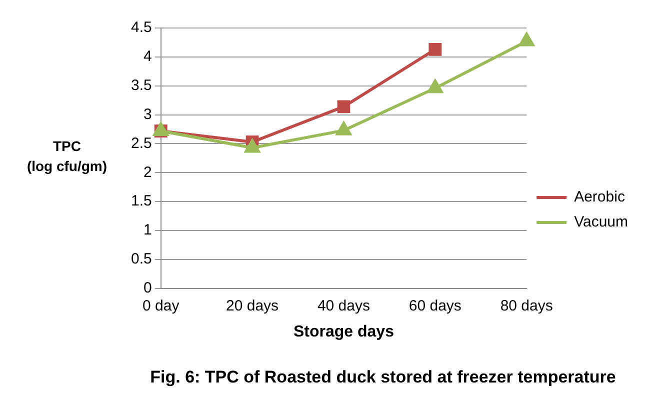 This screenshot has height=410, width=658. Describe the element at coordinates (343, 331) in the screenshot. I see `x-axis-title: Storage days` at that location.